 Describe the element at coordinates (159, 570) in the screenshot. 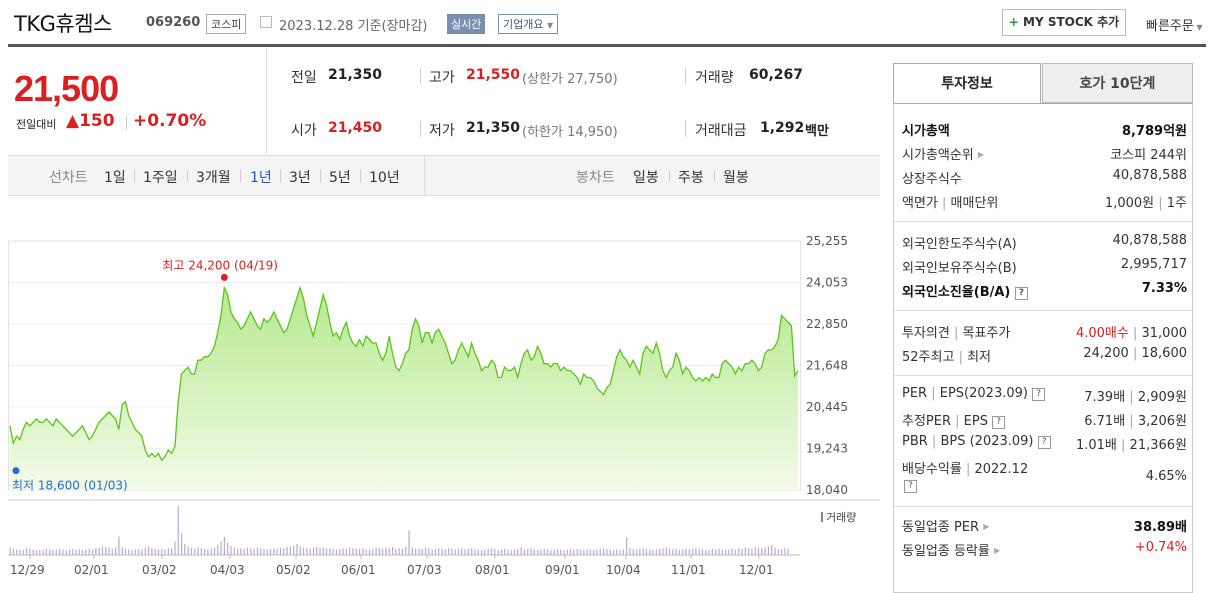

I see `x-tick-label: 03/02` at that location.